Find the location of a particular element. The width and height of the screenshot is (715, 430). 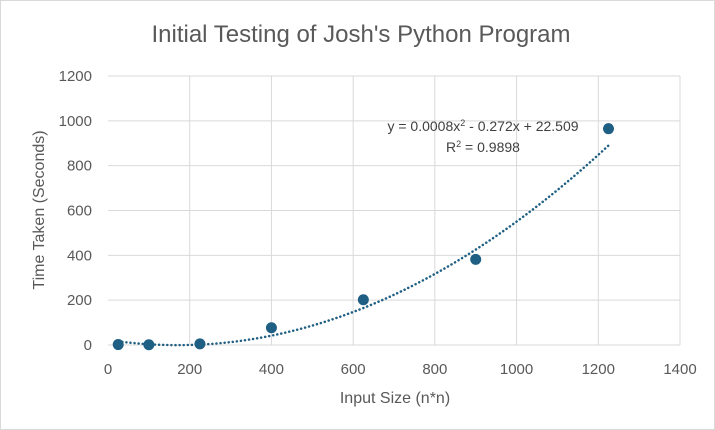

x-tick-label: 200 is located at coordinates (189, 369).